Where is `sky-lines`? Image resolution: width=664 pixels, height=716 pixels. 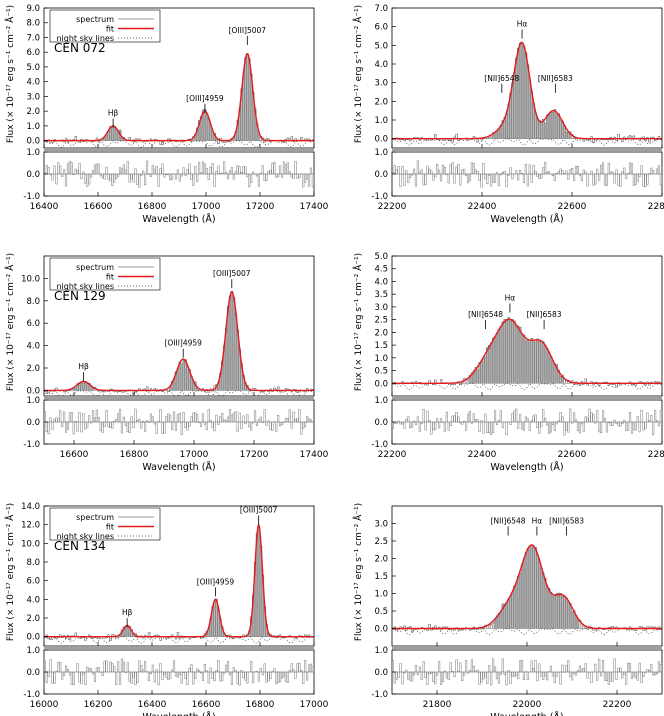
sky-lines is located at coordinates (179, 143).